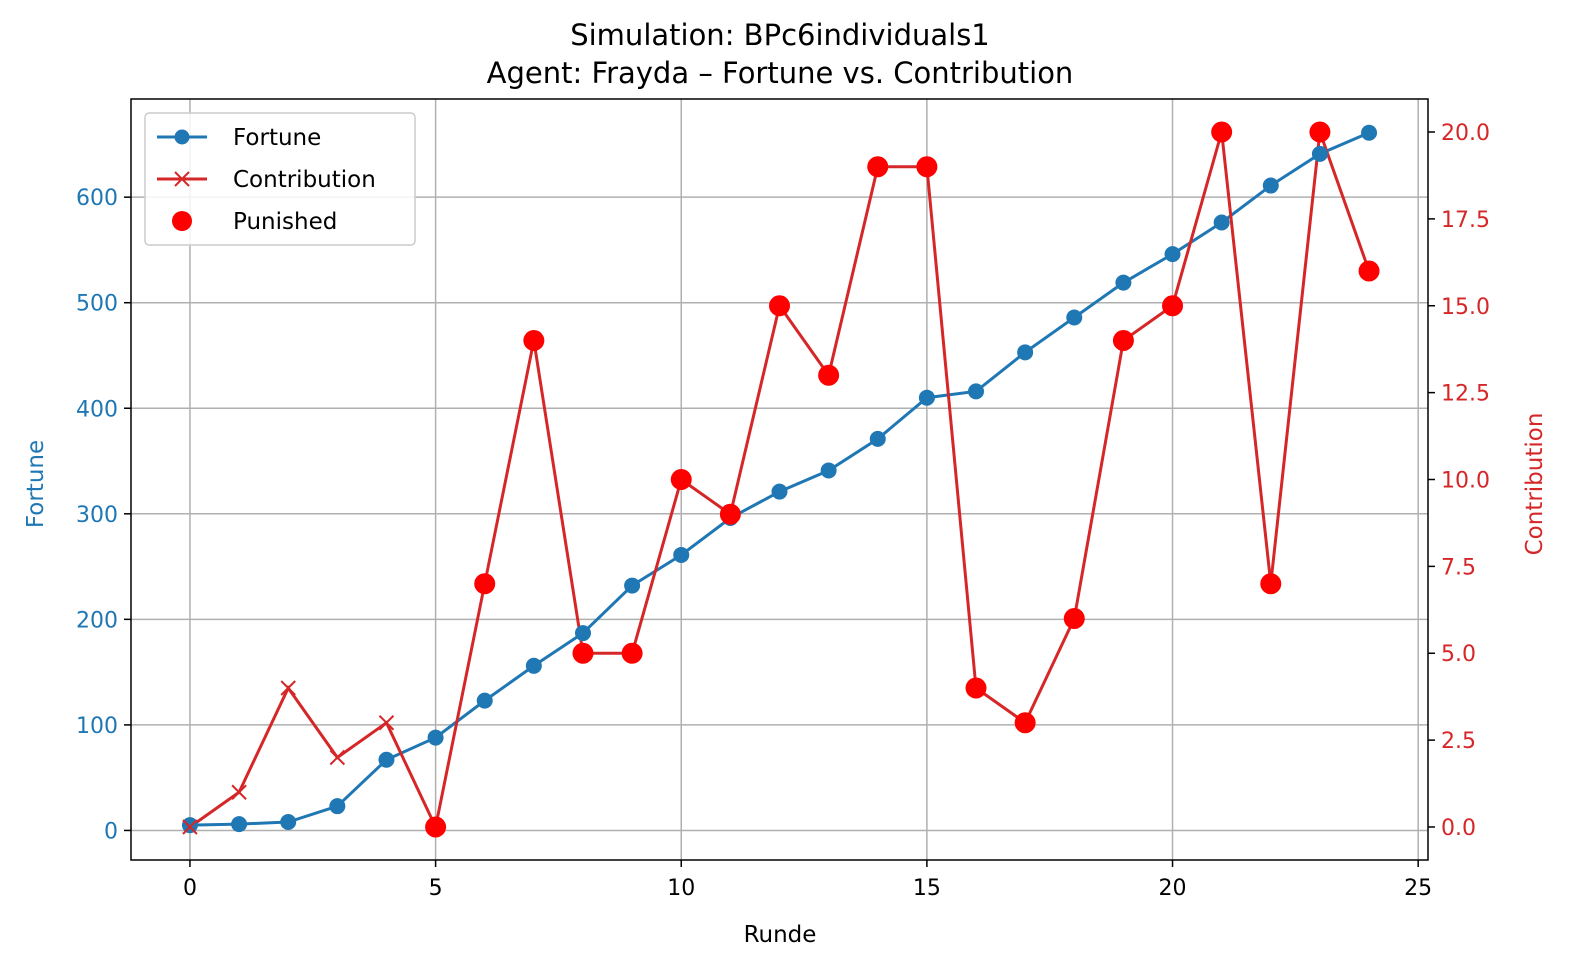  I want to click on y-left-tick-label: 100, so click(97, 726).